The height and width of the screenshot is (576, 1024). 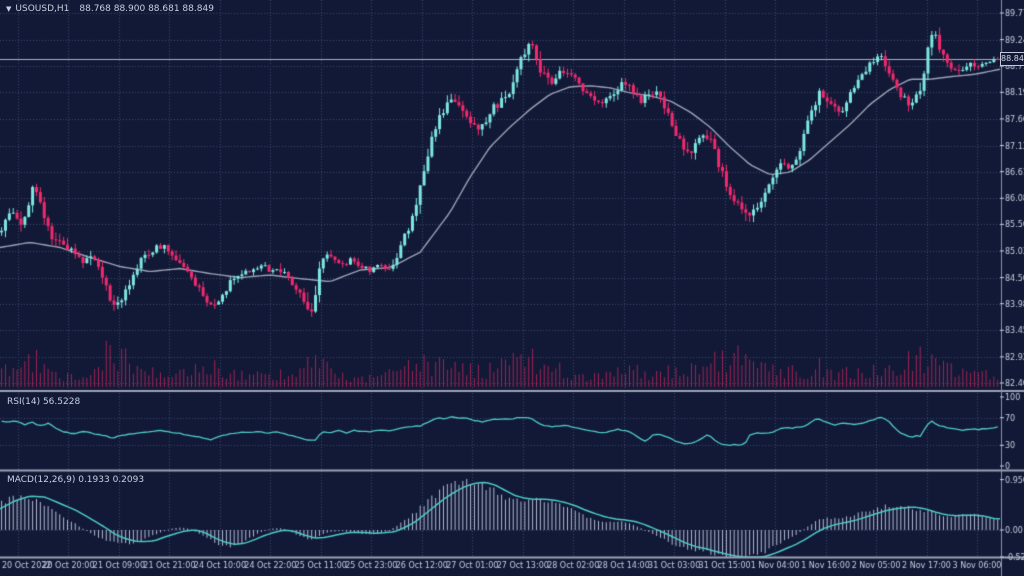 What do you see at coordinates (44, 402) in the screenshot?
I see `rsi-pane-label: RSI(14) 56.5228` at bounding box center [44, 402].